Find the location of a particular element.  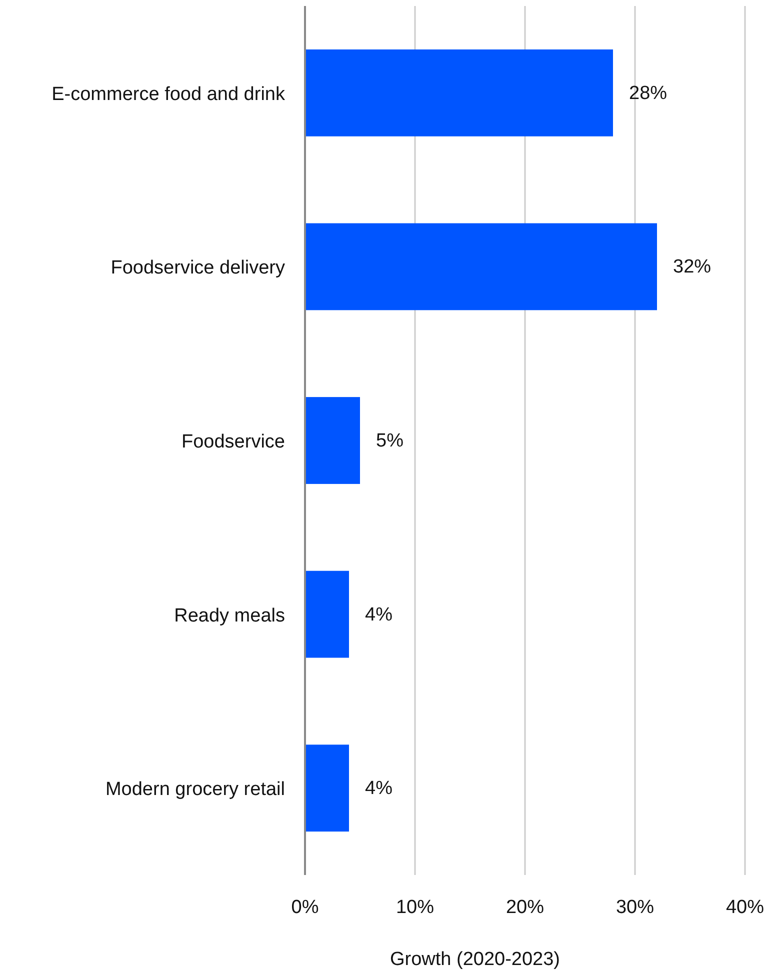

x-tick-label: 30% is located at coordinates (635, 907).